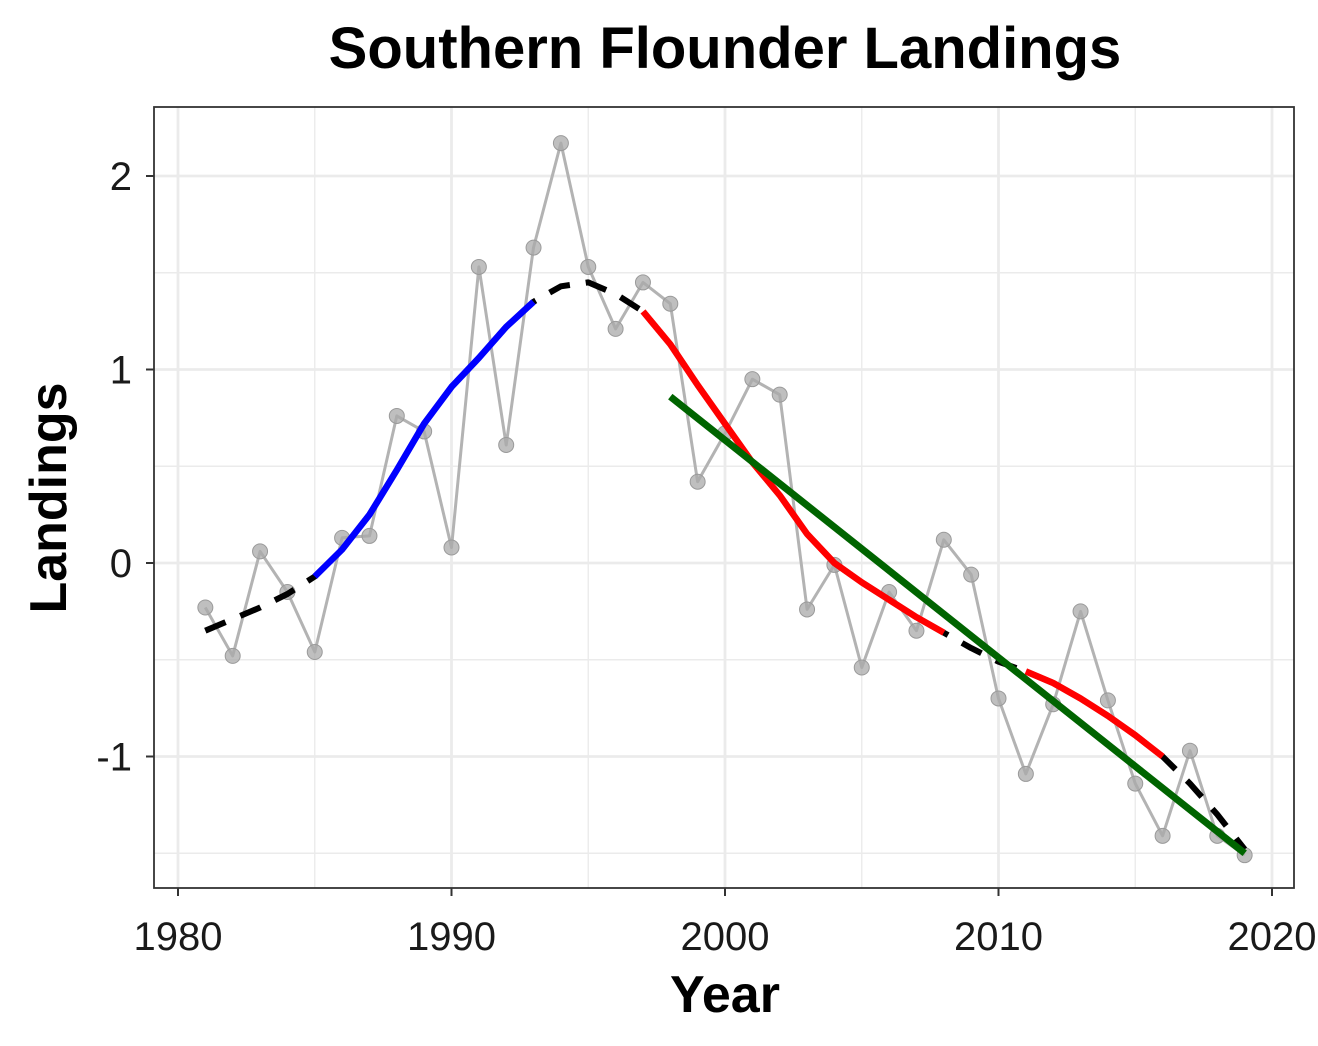 Image resolution: width=1318 pixels, height=1046 pixels. Describe the element at coordinates (121, 564) in the screenshot. I see `y-tick-label: 0` at that location.